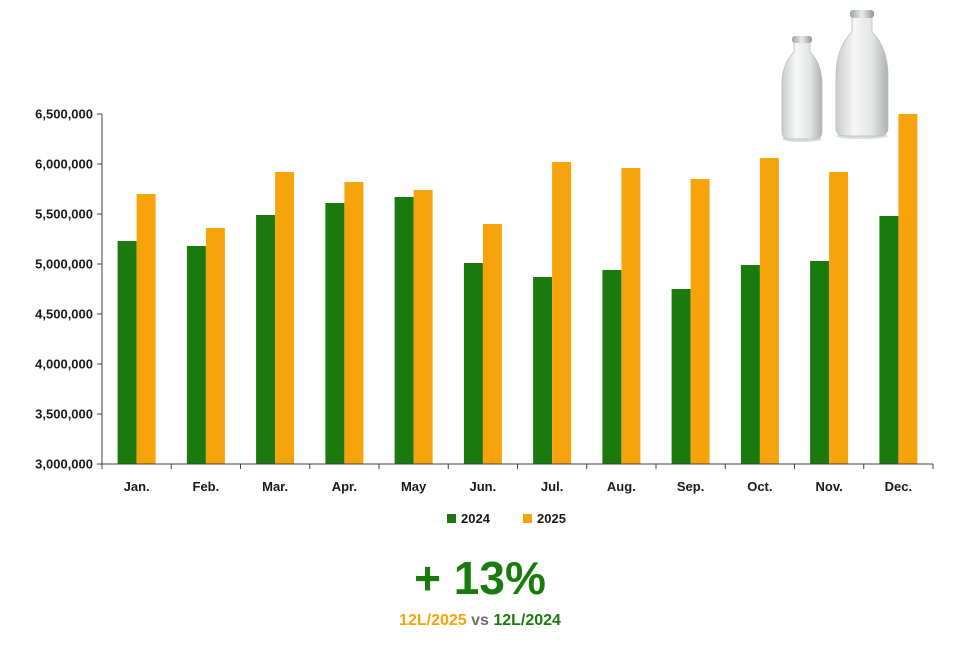 The height and width of the screenshot is (650, 960). What do you see at coordinates (64, 314) in the screenshot?
I see `y-tick-label: 4,500,000` at bounding box center [64, 314].